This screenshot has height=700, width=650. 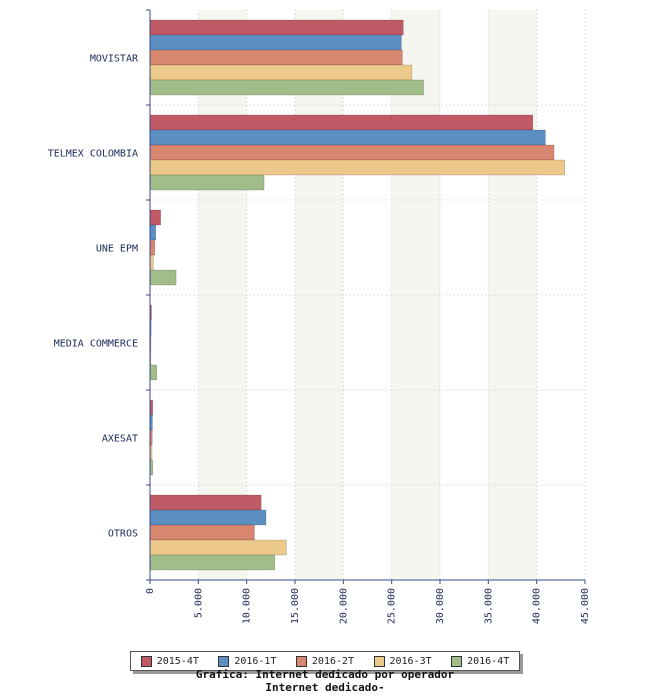 What do you see at coordinates (218, 547) in the screenshot?
I see `bar-2016-3T-otros` at bounding box center [218, 547].